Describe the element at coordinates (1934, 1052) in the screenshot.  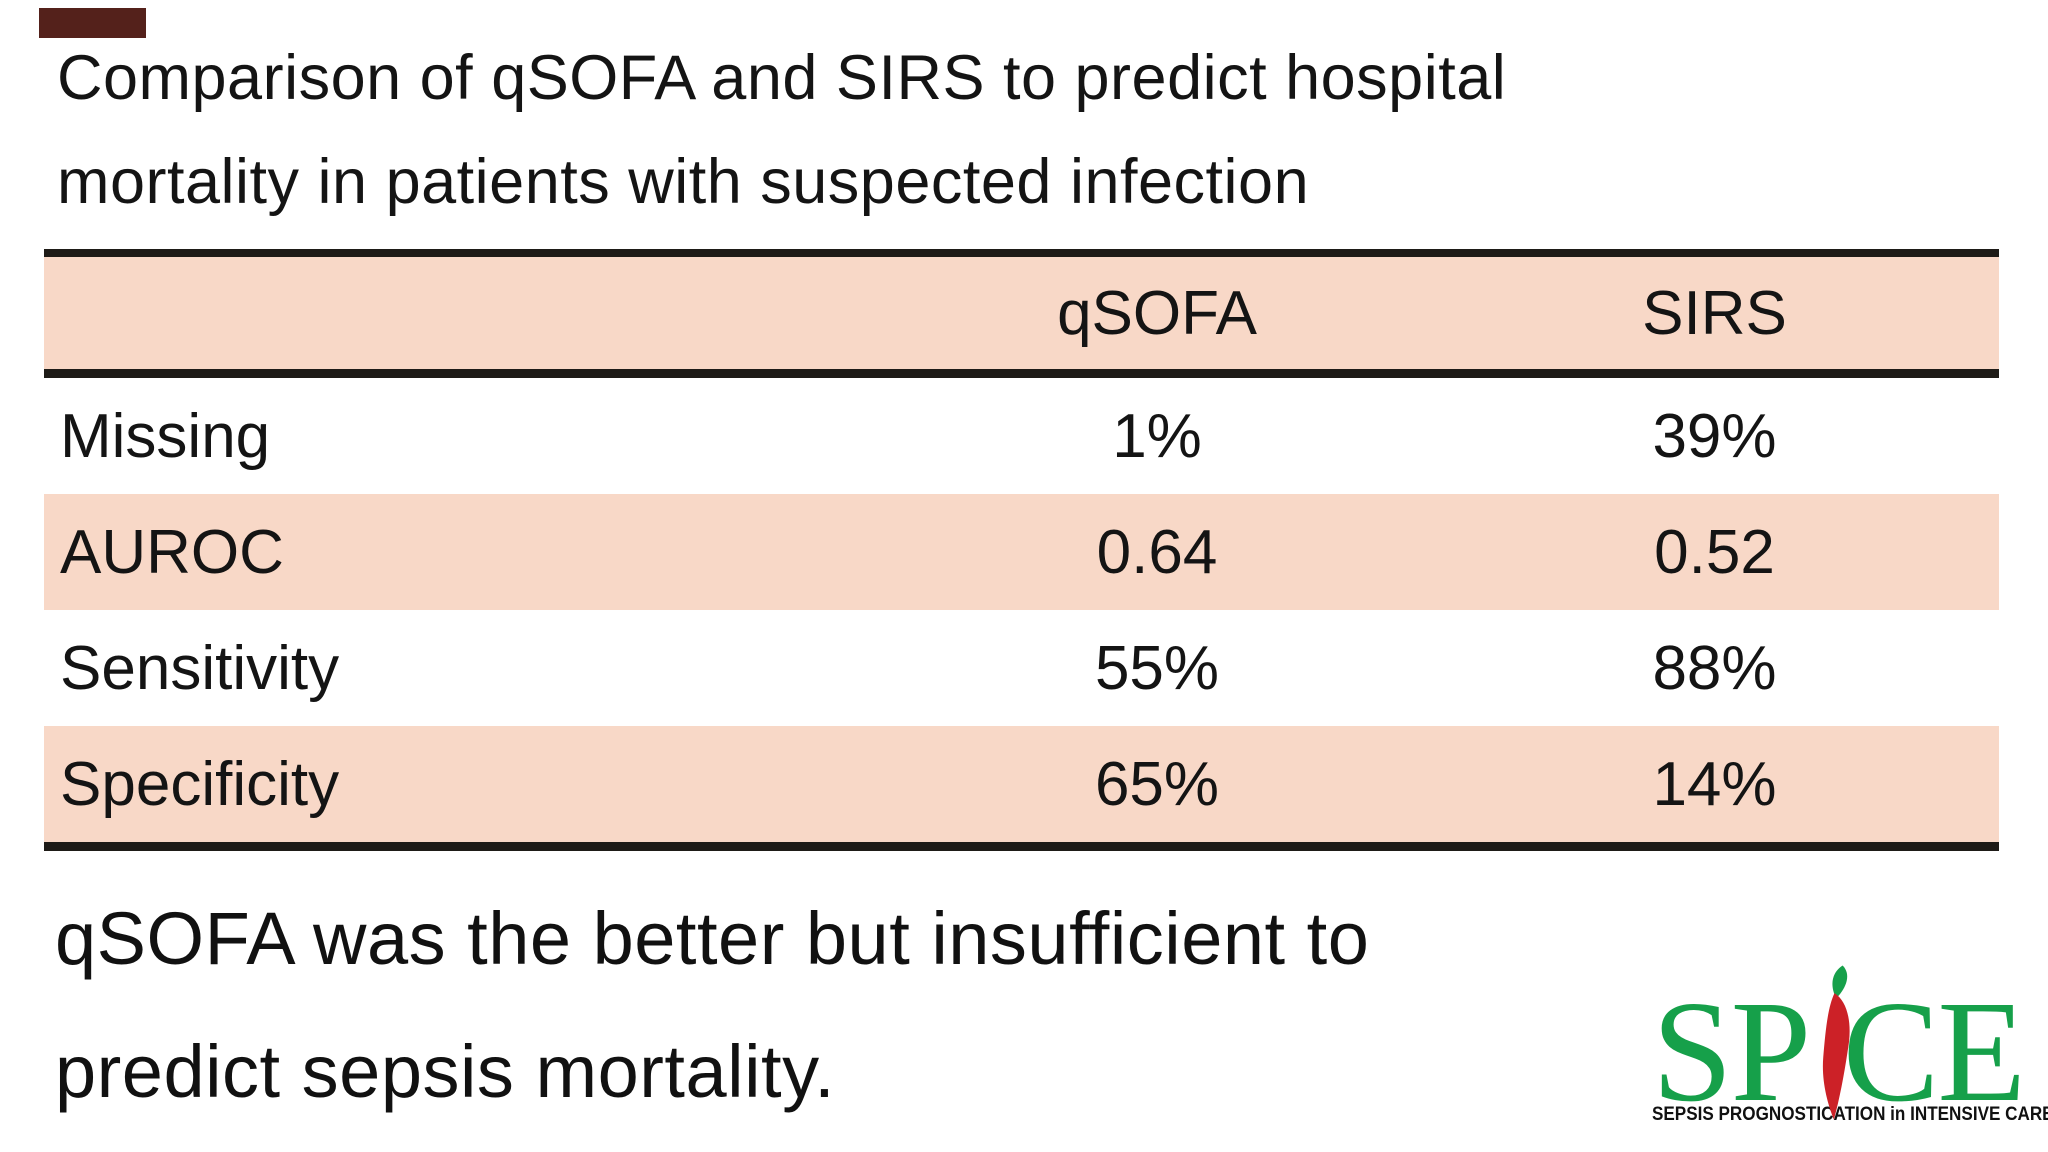
I see `logo-text-ce: CE` at that location.